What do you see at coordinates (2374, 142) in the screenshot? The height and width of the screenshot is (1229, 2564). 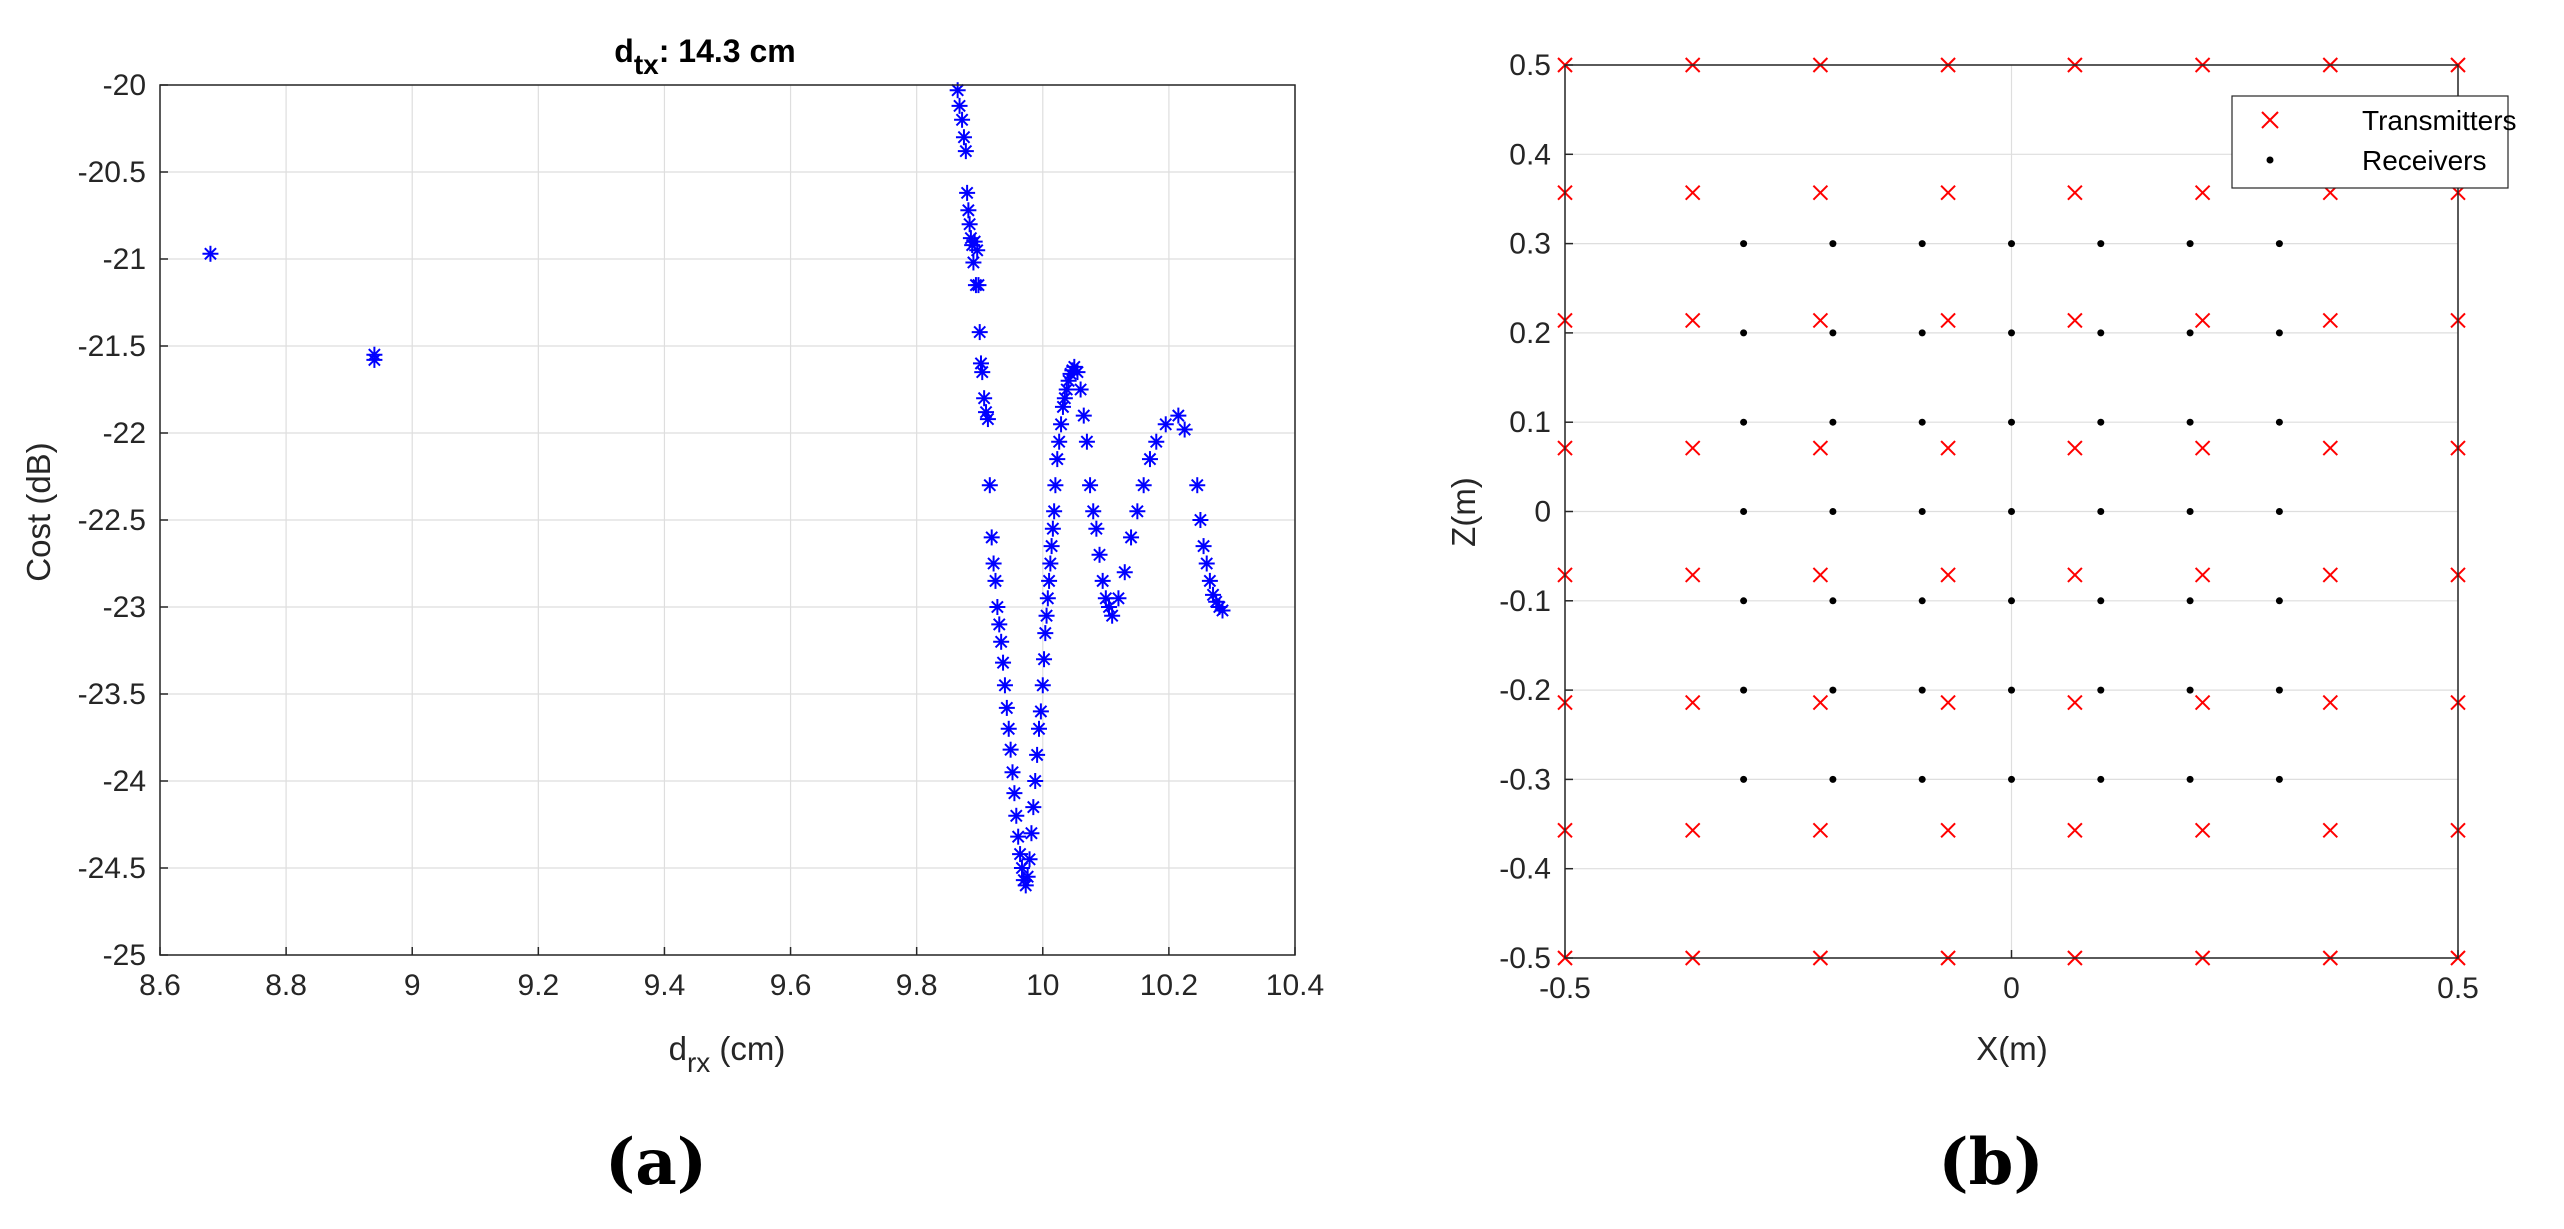 I see `chart-b-legend: Transmitters Receivers` at bounding box center [2374, 142].